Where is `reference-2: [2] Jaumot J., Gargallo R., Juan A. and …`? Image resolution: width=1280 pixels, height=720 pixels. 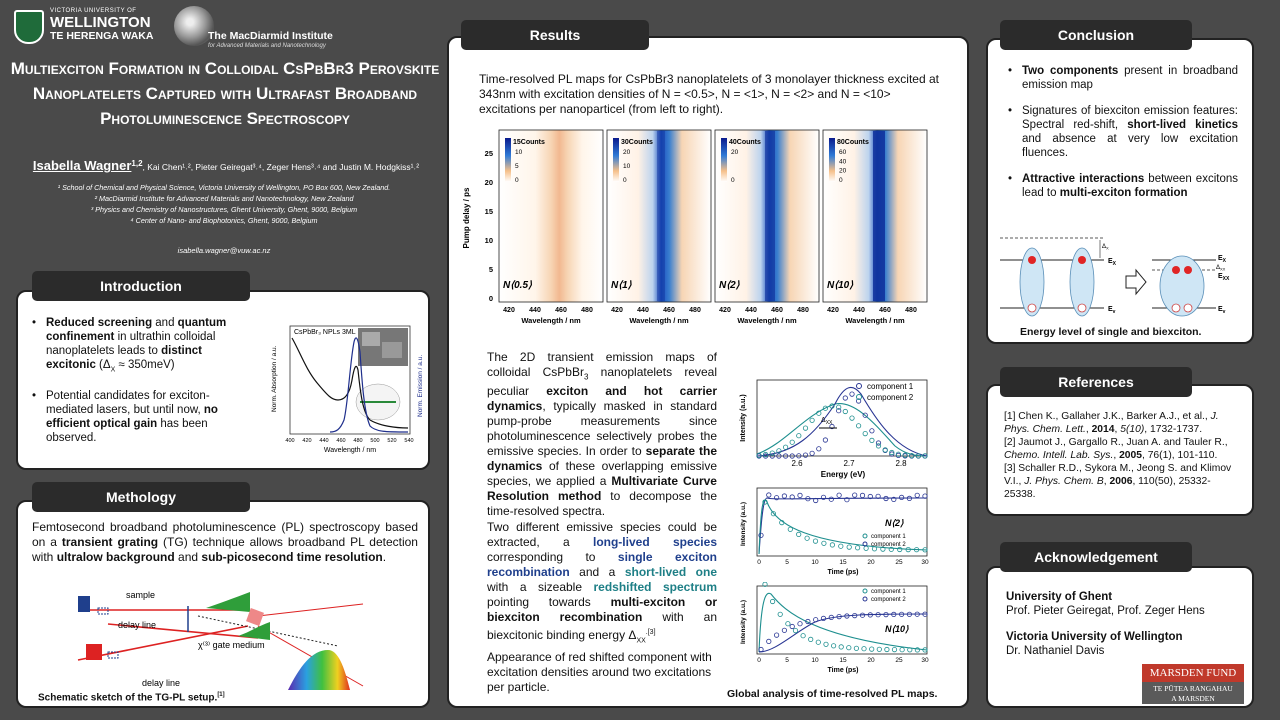
reference-2: [2] Jaumot J., Gargallo R., Juan A. and … is located at coordinates (1123, 449).